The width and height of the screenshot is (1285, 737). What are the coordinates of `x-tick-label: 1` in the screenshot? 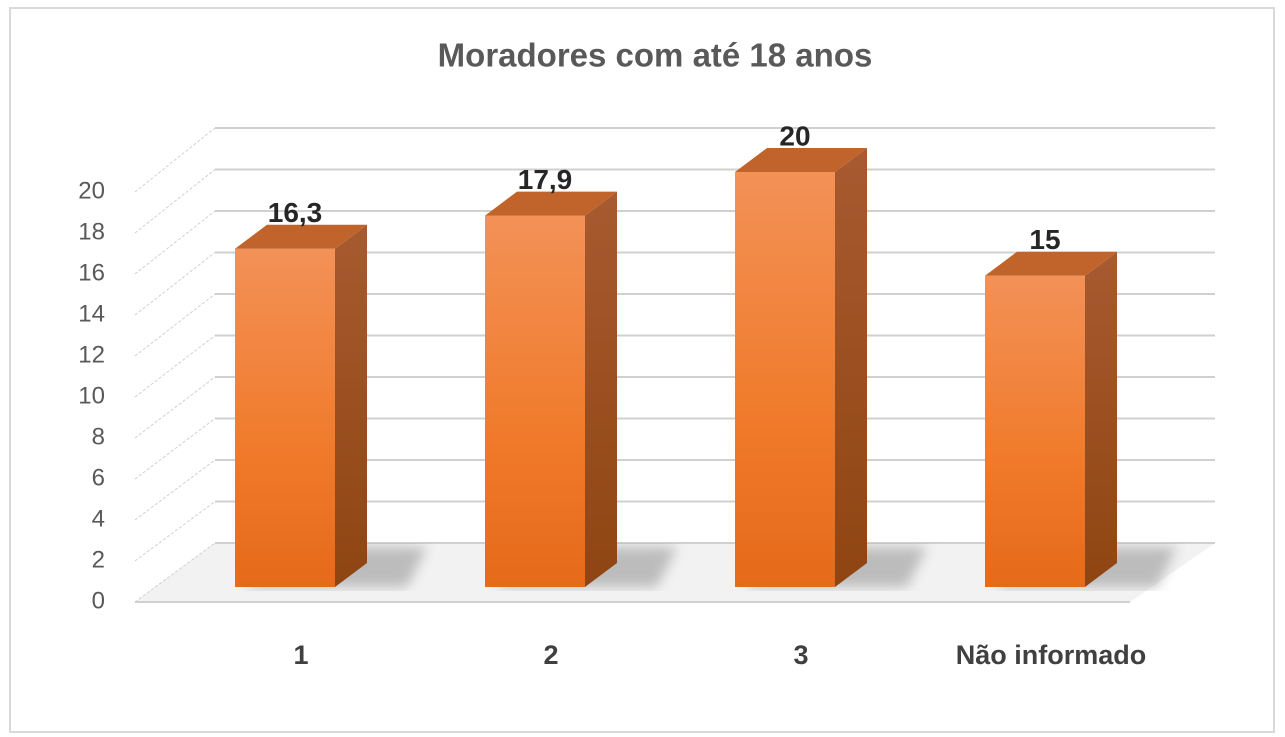 It's located at (301, 655).